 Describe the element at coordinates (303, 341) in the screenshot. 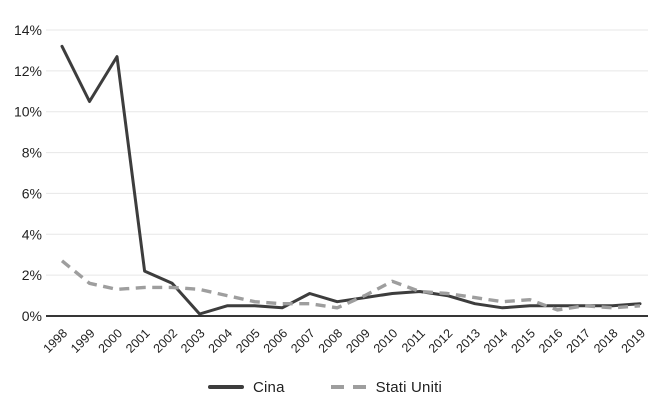

I see `x-axis-tick-label: 2007` at that location.